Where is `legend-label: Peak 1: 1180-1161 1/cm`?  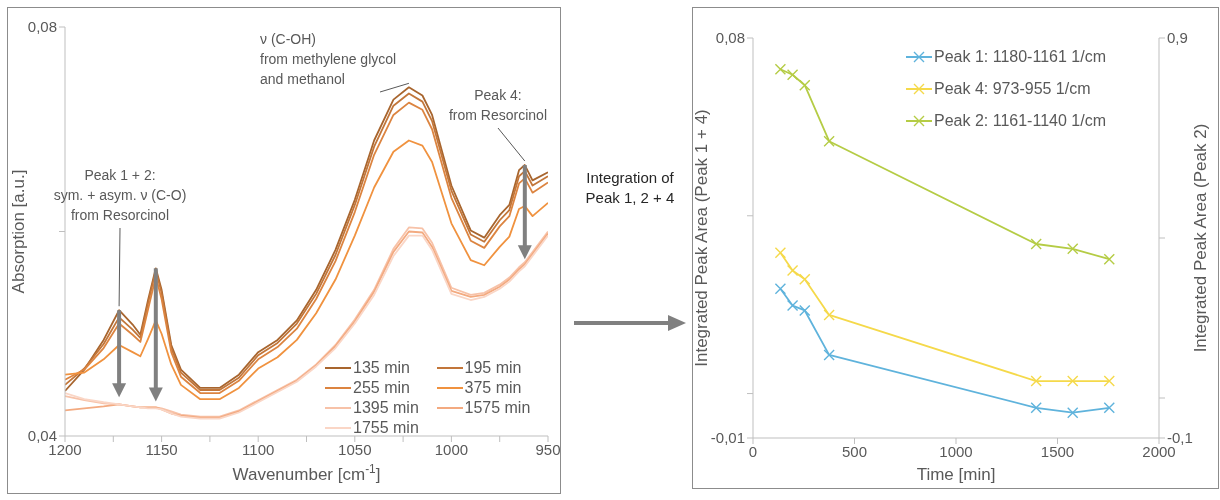
legend-label: Peak 1: 1180-1161 1/cm is located at coordinates (1020, 57).